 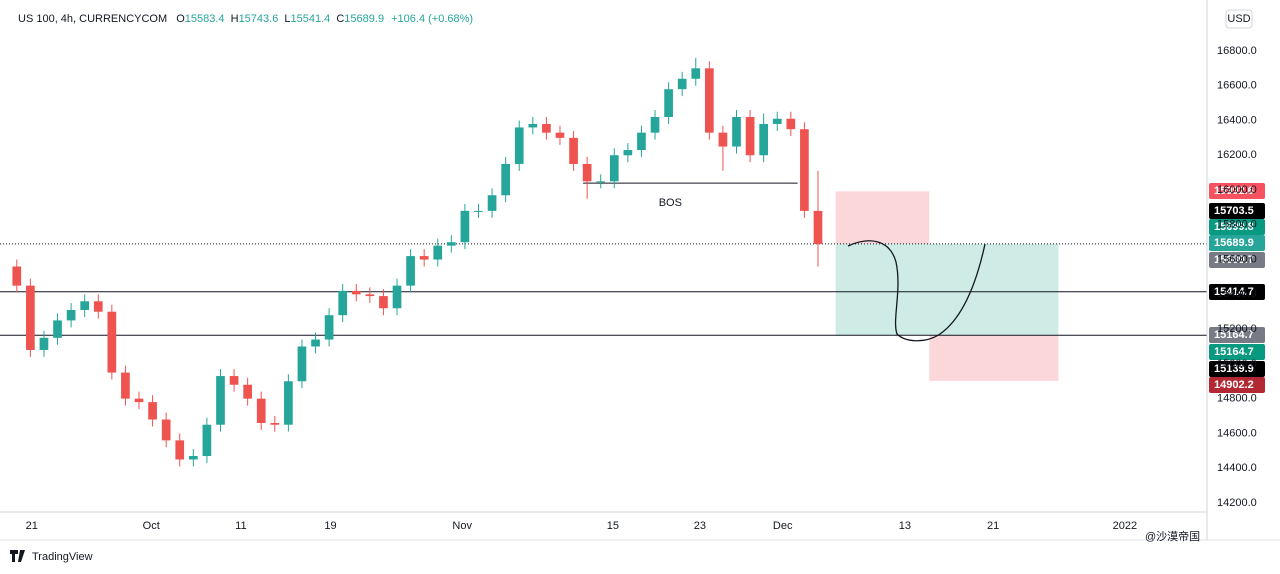 I want to click on price-label: 15703.5, so click(x=1234, y=211).